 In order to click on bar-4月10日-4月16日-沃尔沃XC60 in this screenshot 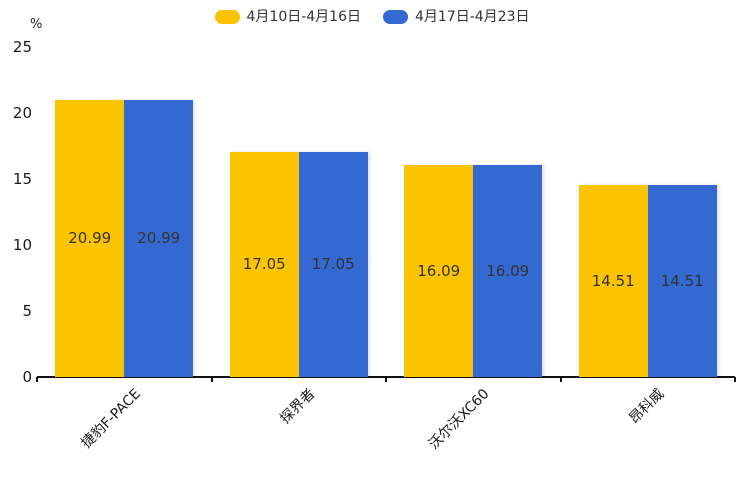, I will do `click(439, 270)`.